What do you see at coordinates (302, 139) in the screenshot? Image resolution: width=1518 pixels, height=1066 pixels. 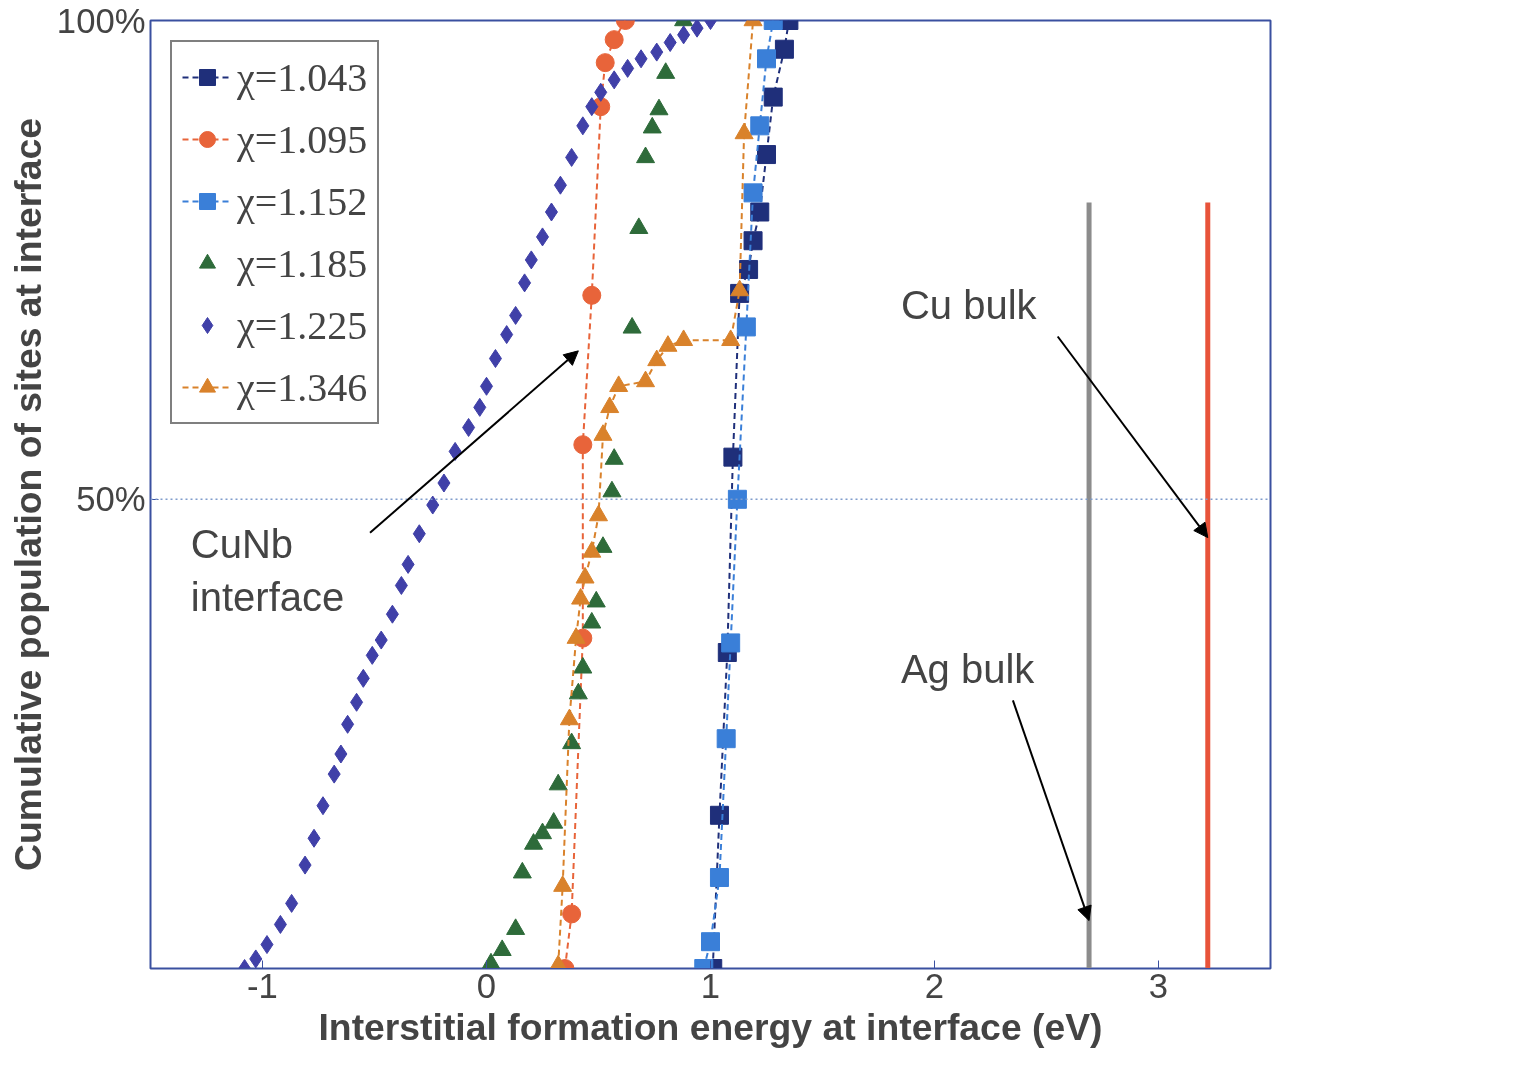 I see `legend-label: χ=1.095` at bounding box center [302, 139].